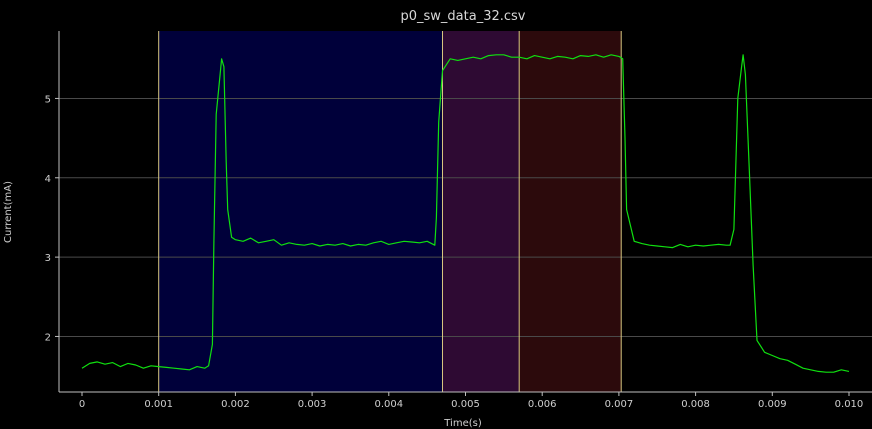 This screenshot has width=872, height=429. Describe the element at coordinates (849, 404) in the screenshot. I see `x-tick-label: 0.010` at that location.